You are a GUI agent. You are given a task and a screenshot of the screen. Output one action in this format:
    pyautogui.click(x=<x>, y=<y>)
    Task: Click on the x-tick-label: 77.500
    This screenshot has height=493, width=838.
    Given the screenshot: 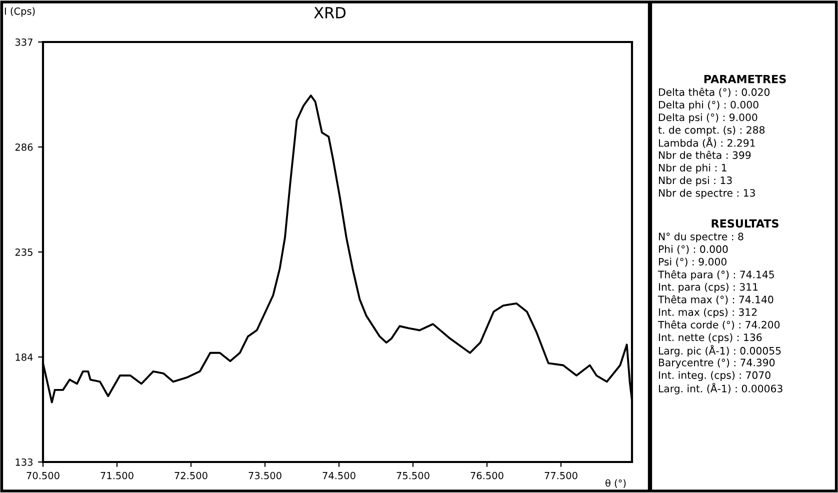 What is the action you would take?
    pyautogui.click(x=561, y=476)
    